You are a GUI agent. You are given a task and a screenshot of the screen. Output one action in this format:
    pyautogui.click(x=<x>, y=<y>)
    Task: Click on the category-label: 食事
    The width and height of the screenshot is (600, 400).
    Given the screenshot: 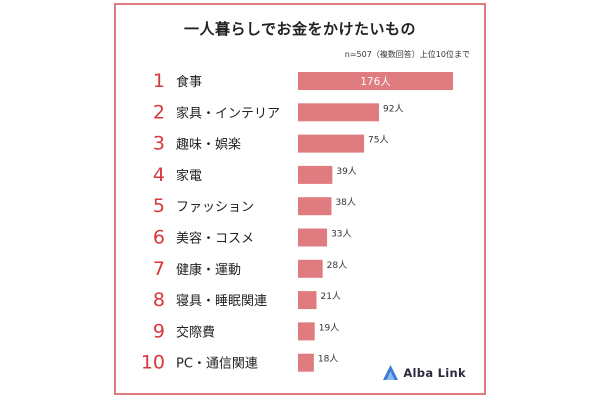 What is the action you would take?
    pyautogui.click(x=189, y=82)
    